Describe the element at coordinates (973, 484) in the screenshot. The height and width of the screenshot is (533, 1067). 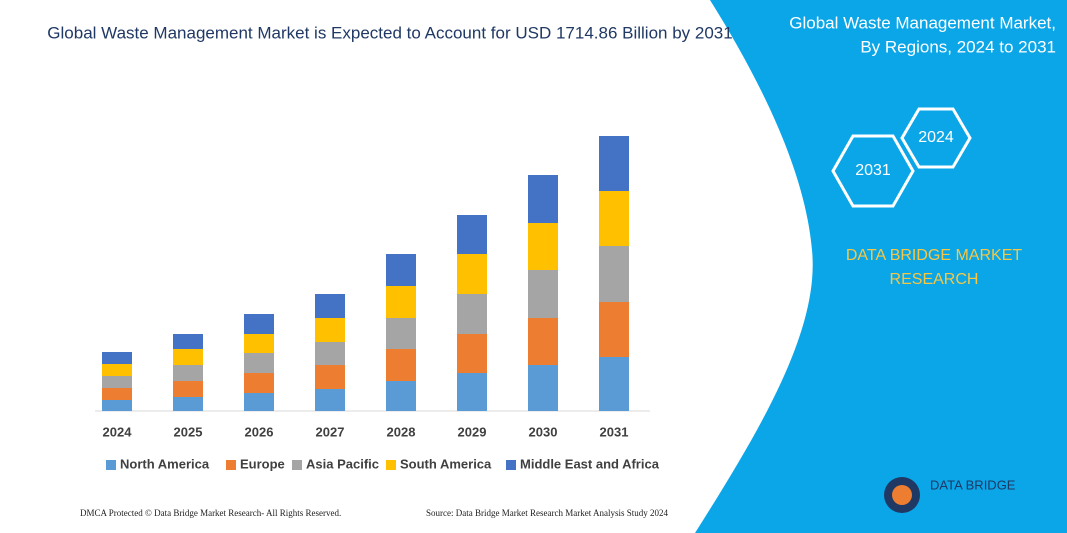
I see `logo-text: DATA BRIDGE` at that location.